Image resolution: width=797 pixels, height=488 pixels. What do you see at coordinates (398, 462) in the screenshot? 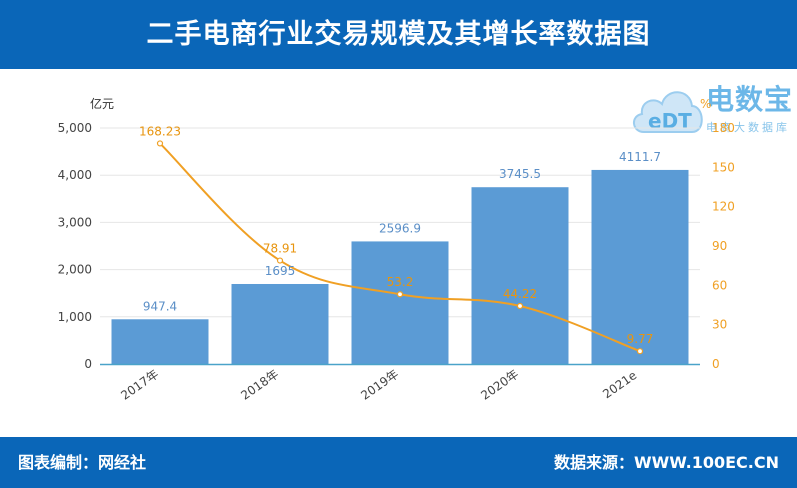
I see `footer-bar: 图表编制：网经社 数据来源：WWW.100EC.CN` at bounding box center [398, 462].